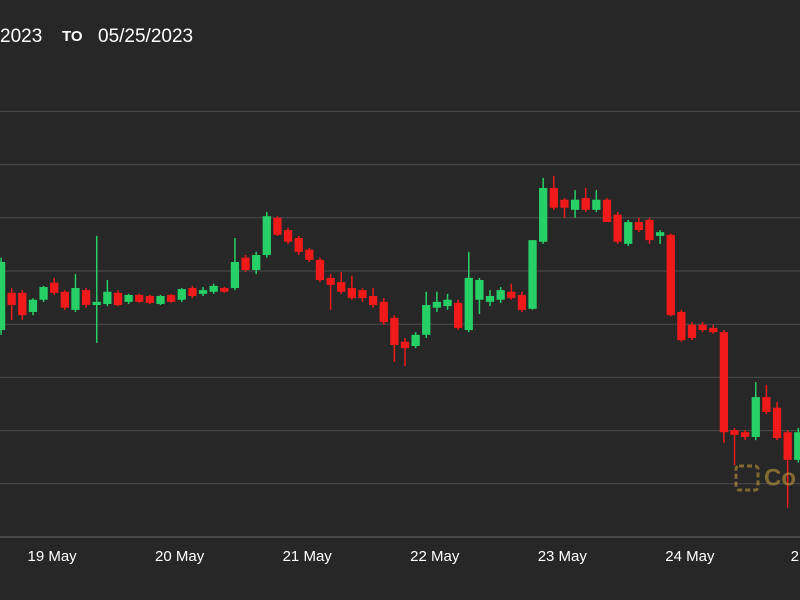  Describe the element at coordinates (180, 556) in the screenshot. I see `x-tick-label: 20 May` at that location.